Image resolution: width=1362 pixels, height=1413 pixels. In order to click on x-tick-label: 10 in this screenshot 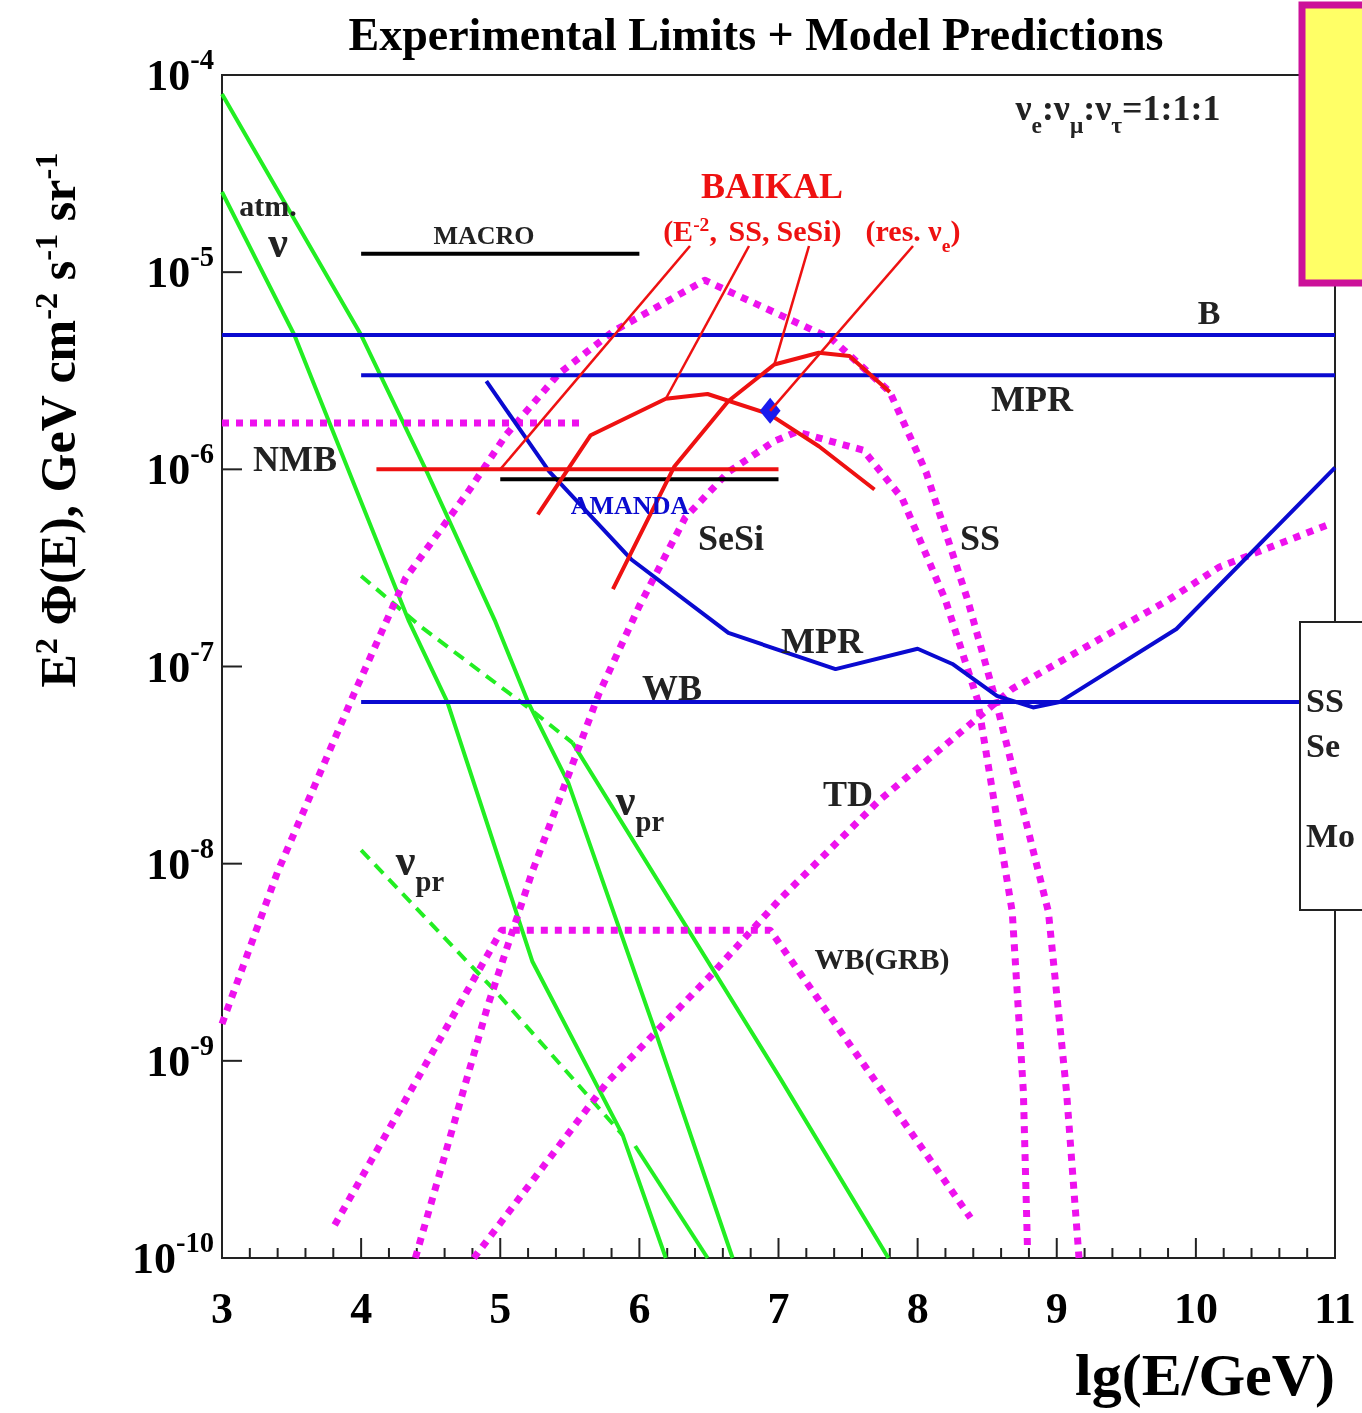, I will do `click(1195, 1308)`.